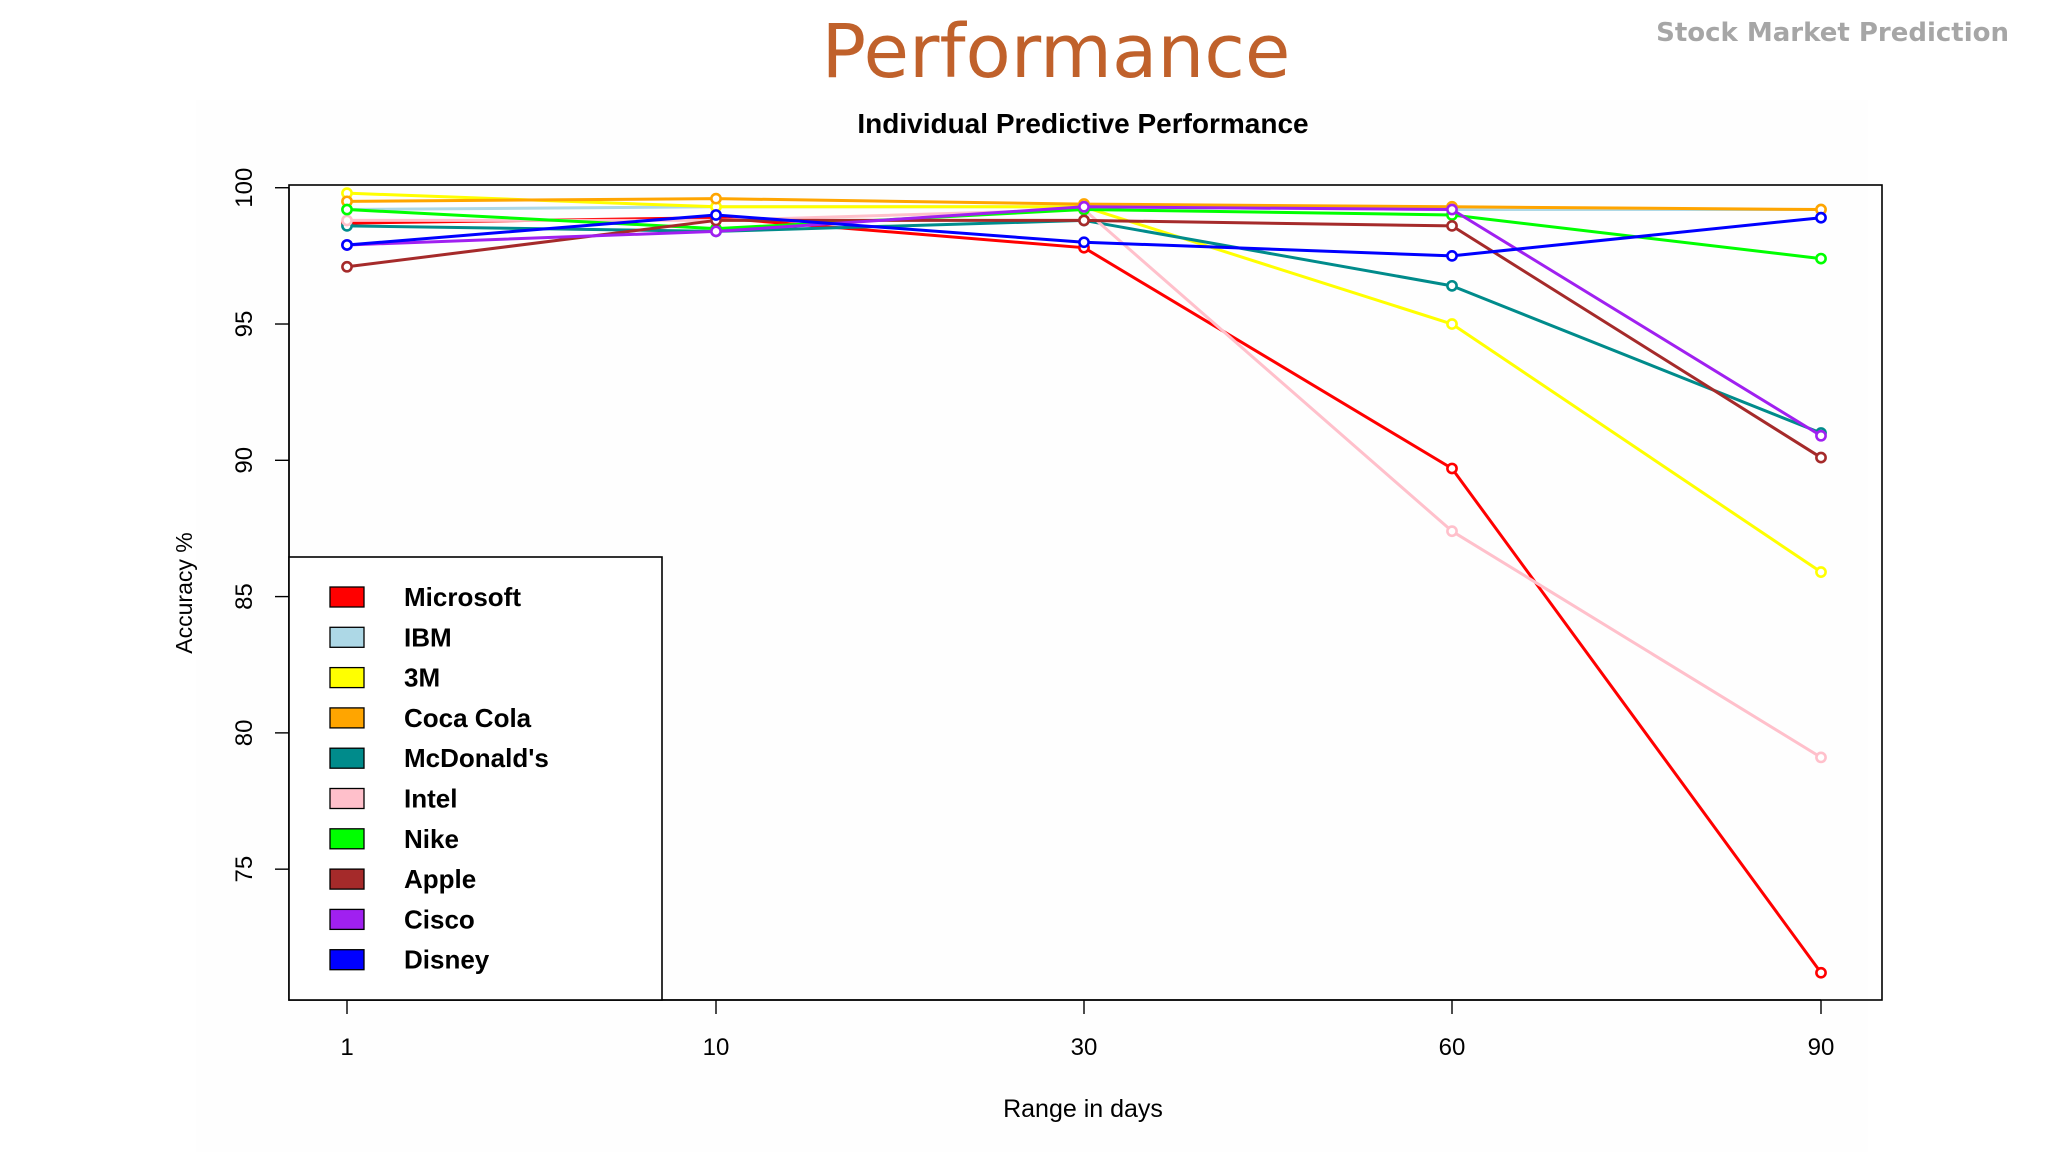 Image resolution: width=2048 pixels, height=1152 pixels. Describe the element at coordinates (346, 1047) in the screenshot. I see `x-tick-label: 1` at that location.